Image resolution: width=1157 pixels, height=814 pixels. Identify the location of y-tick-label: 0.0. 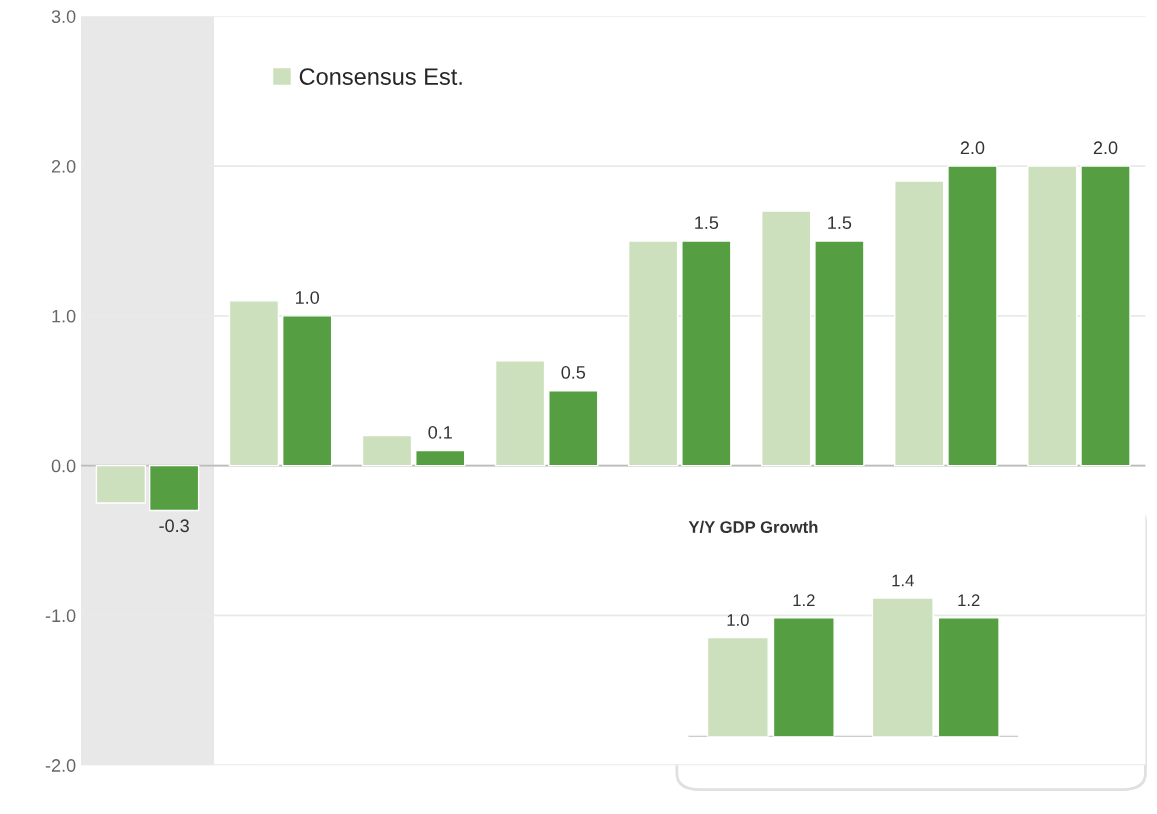
(63, 466).